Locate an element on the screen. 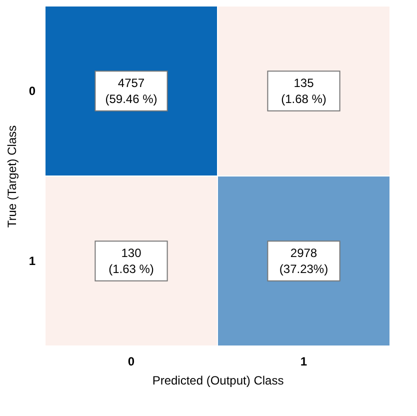 This screenshot has height=416, width=417. annotation: (37.23%) is located at coordinates (303, 269).